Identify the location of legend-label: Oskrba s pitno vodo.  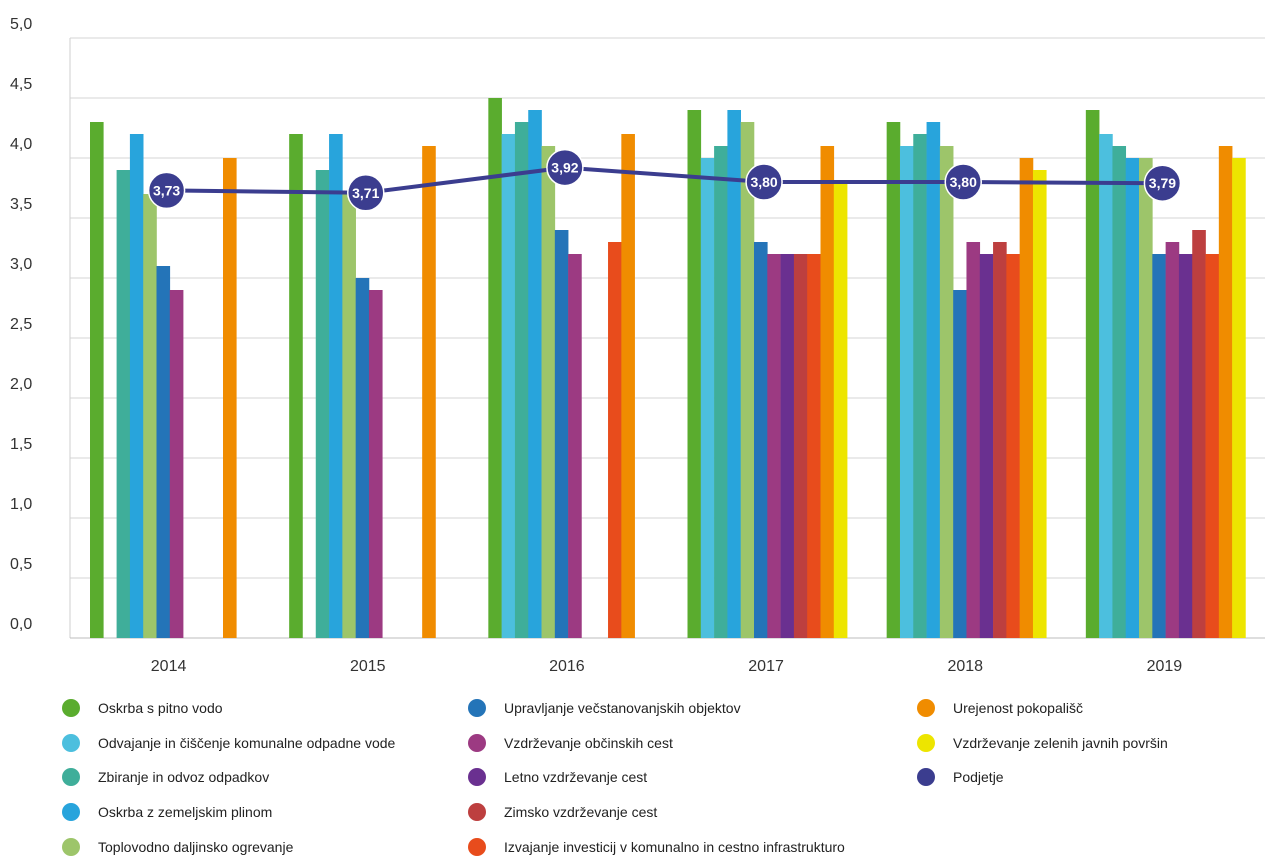
(160, 708).